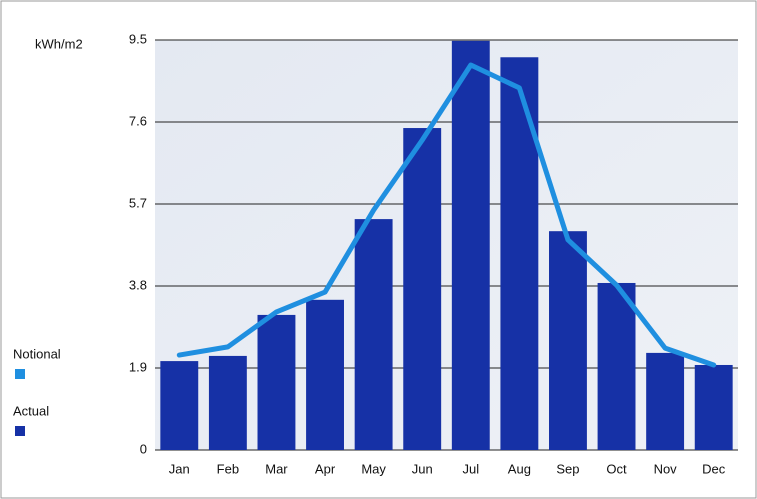 This screenshot has width=757, height=499. Describe the element at coordinates (228, 468) in the screenshot. I see `x-tick-label: Feb` at that location.